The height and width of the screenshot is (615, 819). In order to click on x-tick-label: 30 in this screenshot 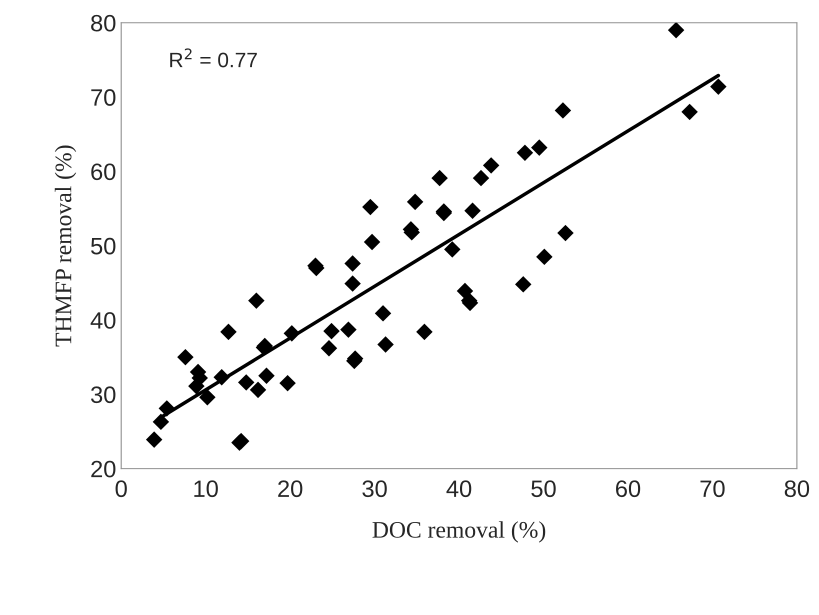, I will do `click(374, 489)`.